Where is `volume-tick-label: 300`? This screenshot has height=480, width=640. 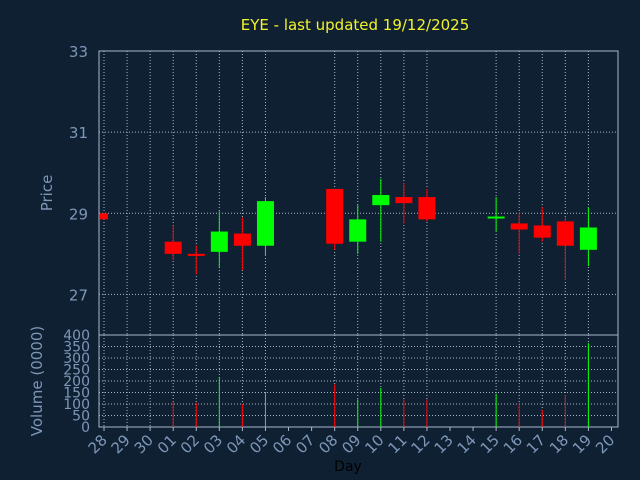
volume-tick-label: 300 is located at coordinates (76, 359).